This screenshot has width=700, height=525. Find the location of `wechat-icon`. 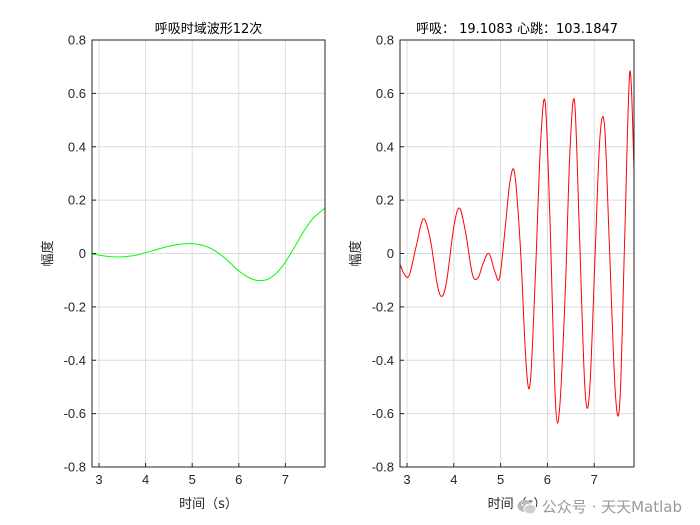

wechat-icon is located at coordinates (527, 506).